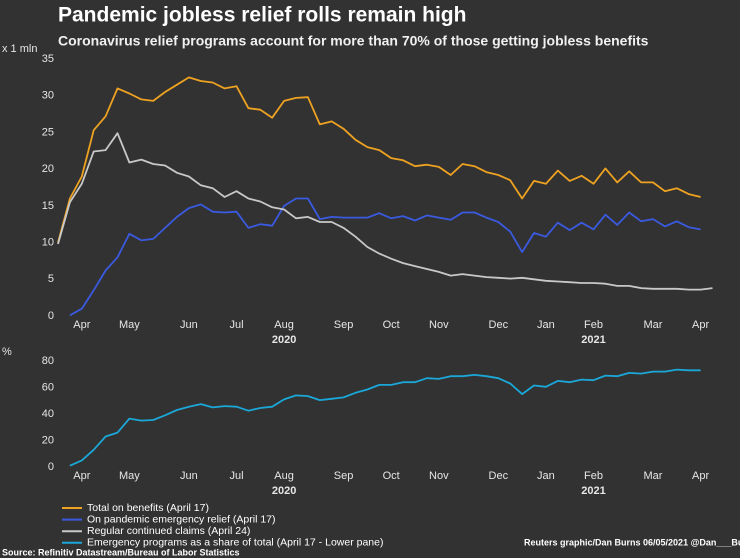 This screenshot has width=740, height=558. What do you see at coordinates (48, 242) in the screenshot?
I see `y-tick-label: 10` at bounding box center [48, 242].